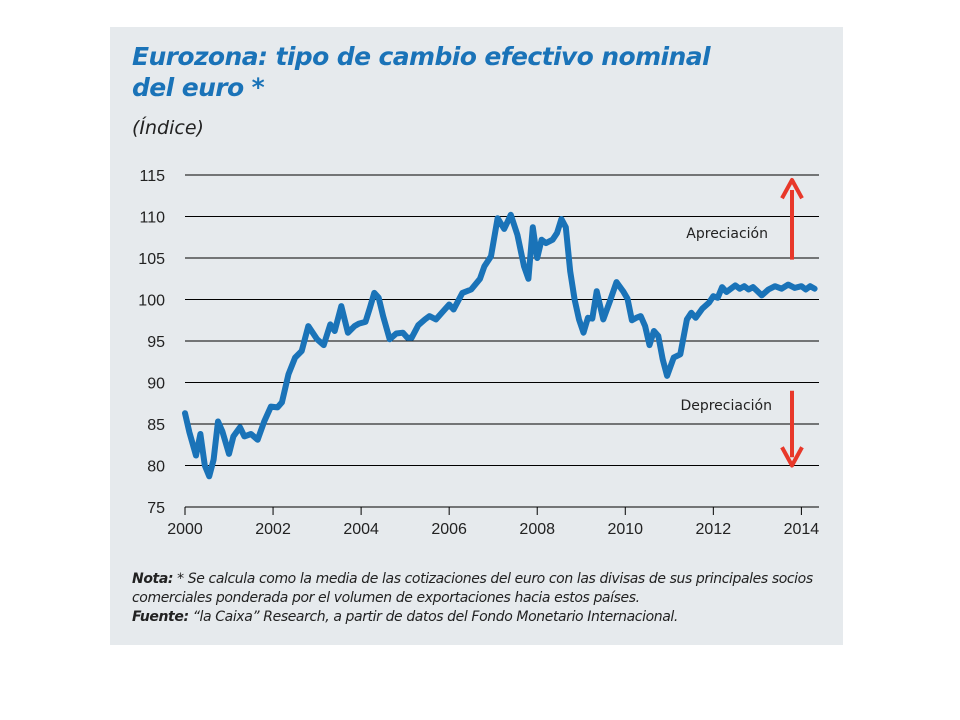 This screenshot has width=960, height=720. I want to click on fuente-label: Fuente:, so click(160, 617).